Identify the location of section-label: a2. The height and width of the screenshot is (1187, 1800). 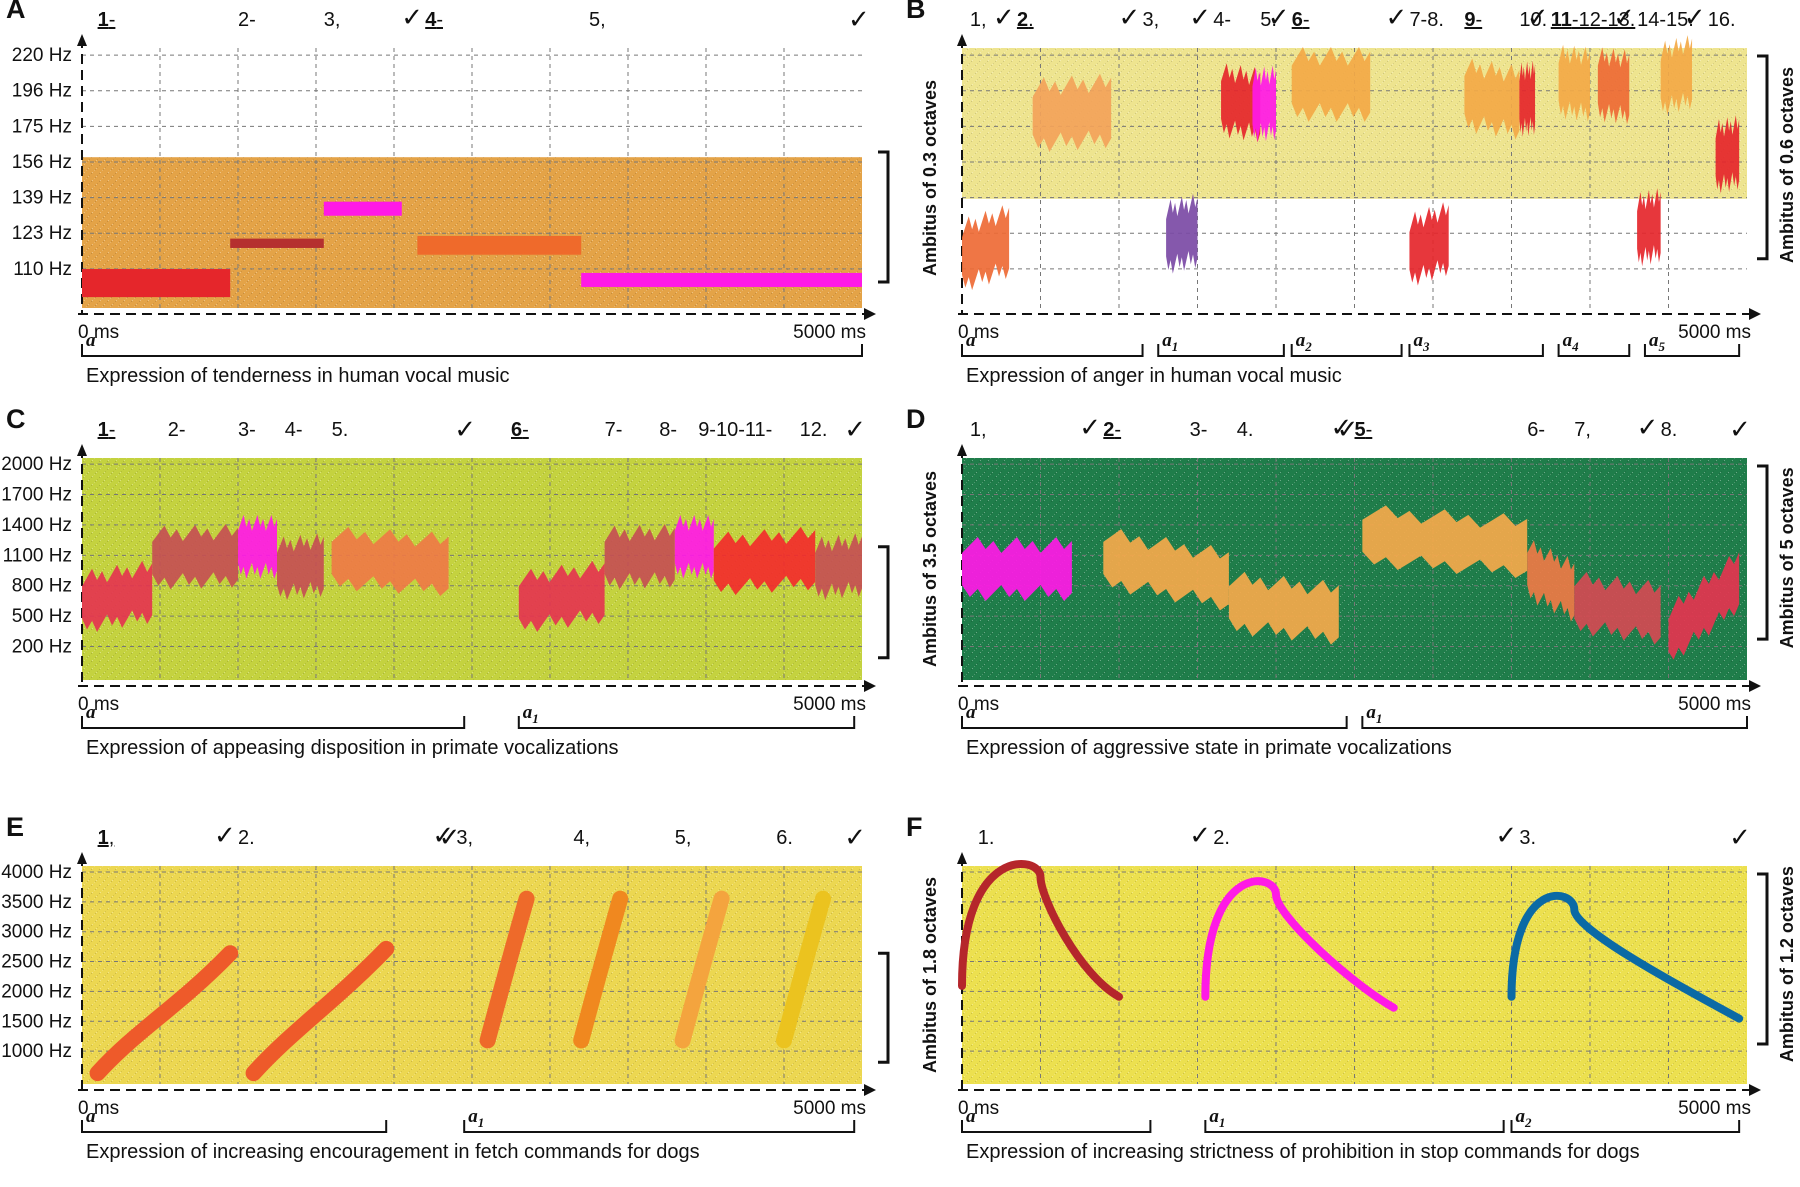
(1304, 342).